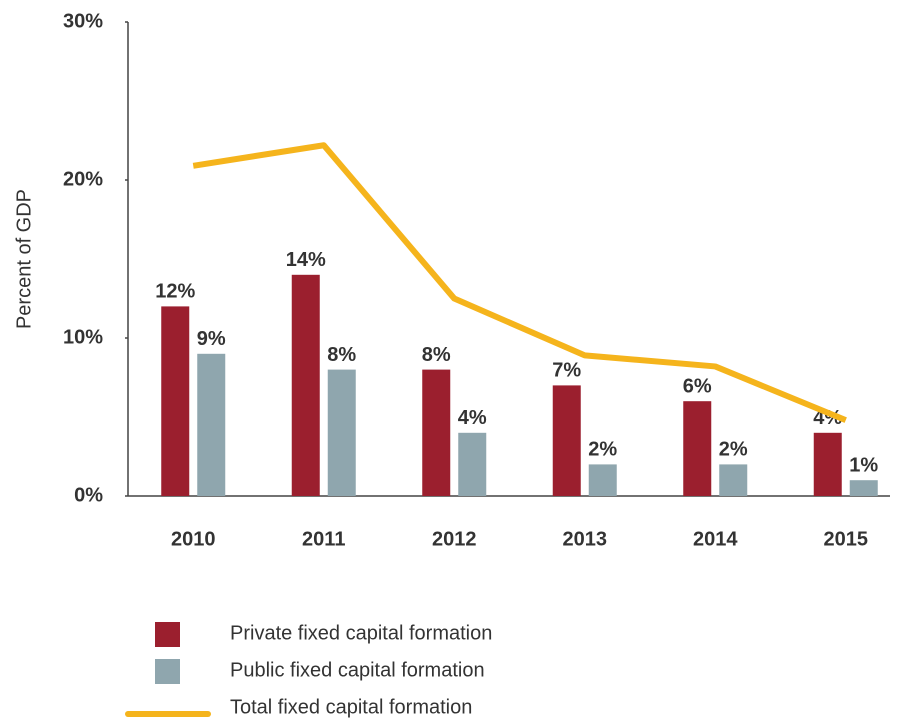  What do you see at coordinates (846, 539) in the screenshot?
I see `x-tick-label: 2015` at bounding box center [846, 539].